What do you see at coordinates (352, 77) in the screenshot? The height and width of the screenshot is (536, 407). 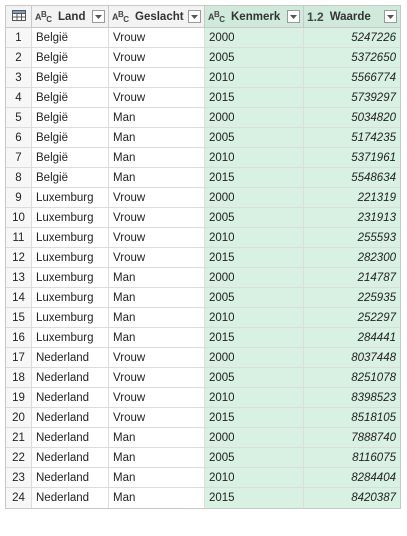 I see `cell-waarde: 5566774` at bounding box center [352, 77].